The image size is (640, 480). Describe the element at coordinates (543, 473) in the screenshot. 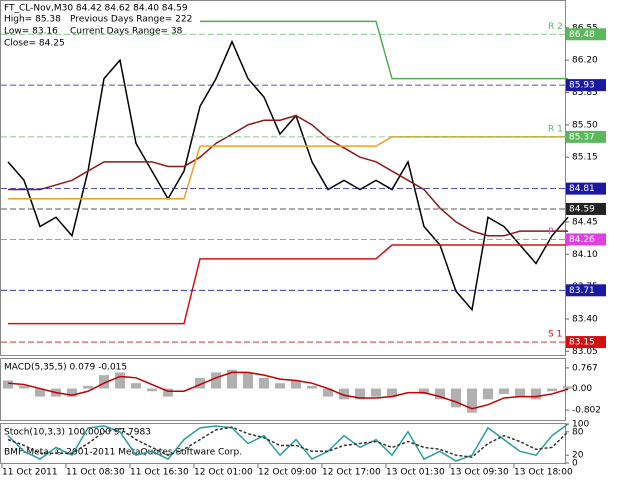

I see `x-tick-label: 13 Oct 18:00` at that location.